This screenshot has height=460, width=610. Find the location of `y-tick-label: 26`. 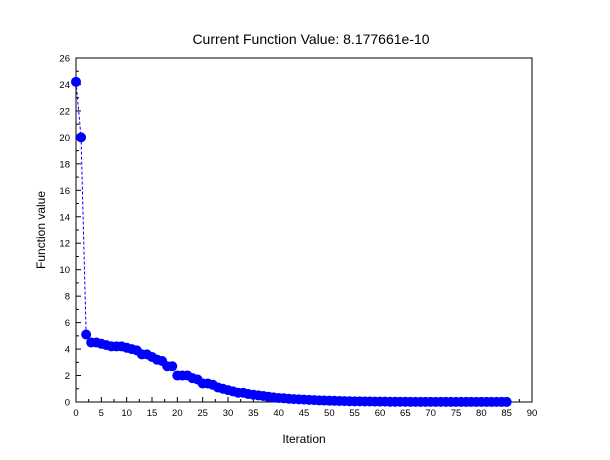

y-tick-label: 26 is located at coordinates (64, 59).